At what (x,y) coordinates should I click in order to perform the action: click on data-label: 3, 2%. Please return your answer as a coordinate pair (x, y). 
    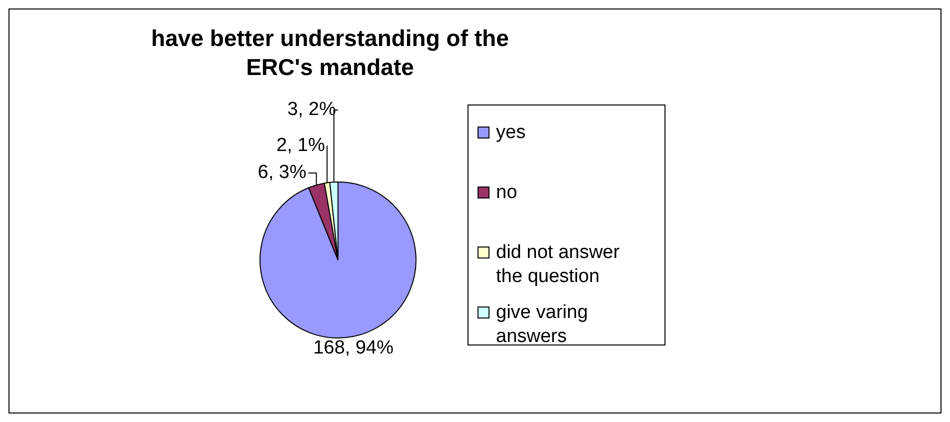
    Looking at the image, I should click on (311, 109).